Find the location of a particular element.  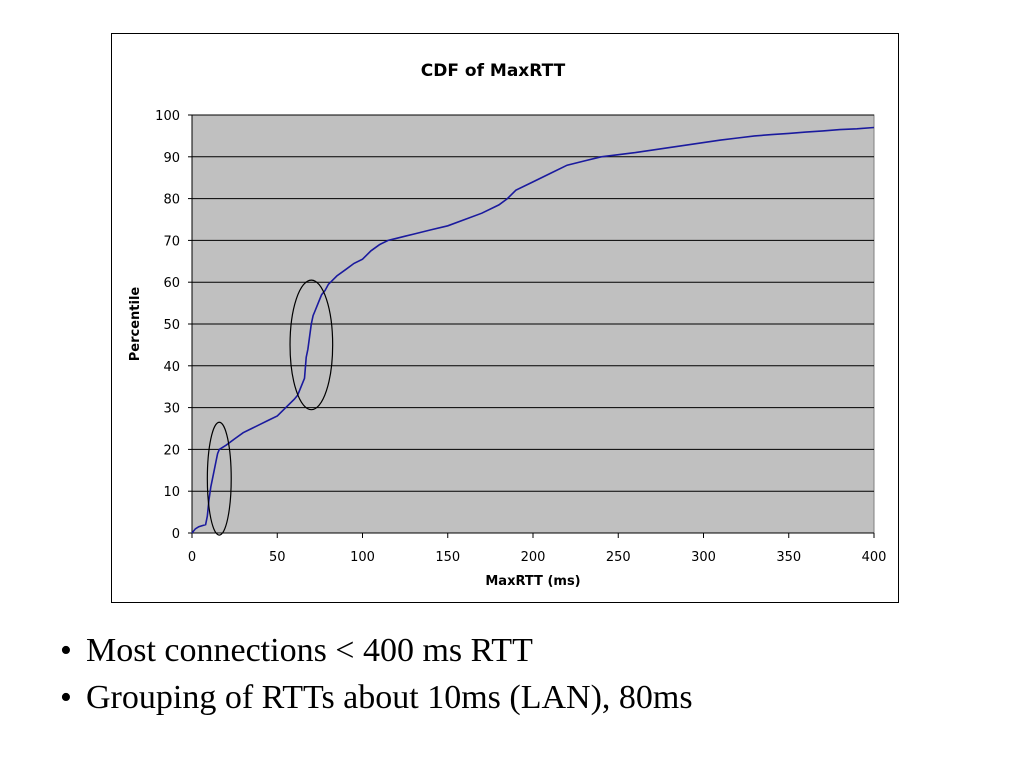

x-tick-label: 350 is located at coordinates (788, 557).